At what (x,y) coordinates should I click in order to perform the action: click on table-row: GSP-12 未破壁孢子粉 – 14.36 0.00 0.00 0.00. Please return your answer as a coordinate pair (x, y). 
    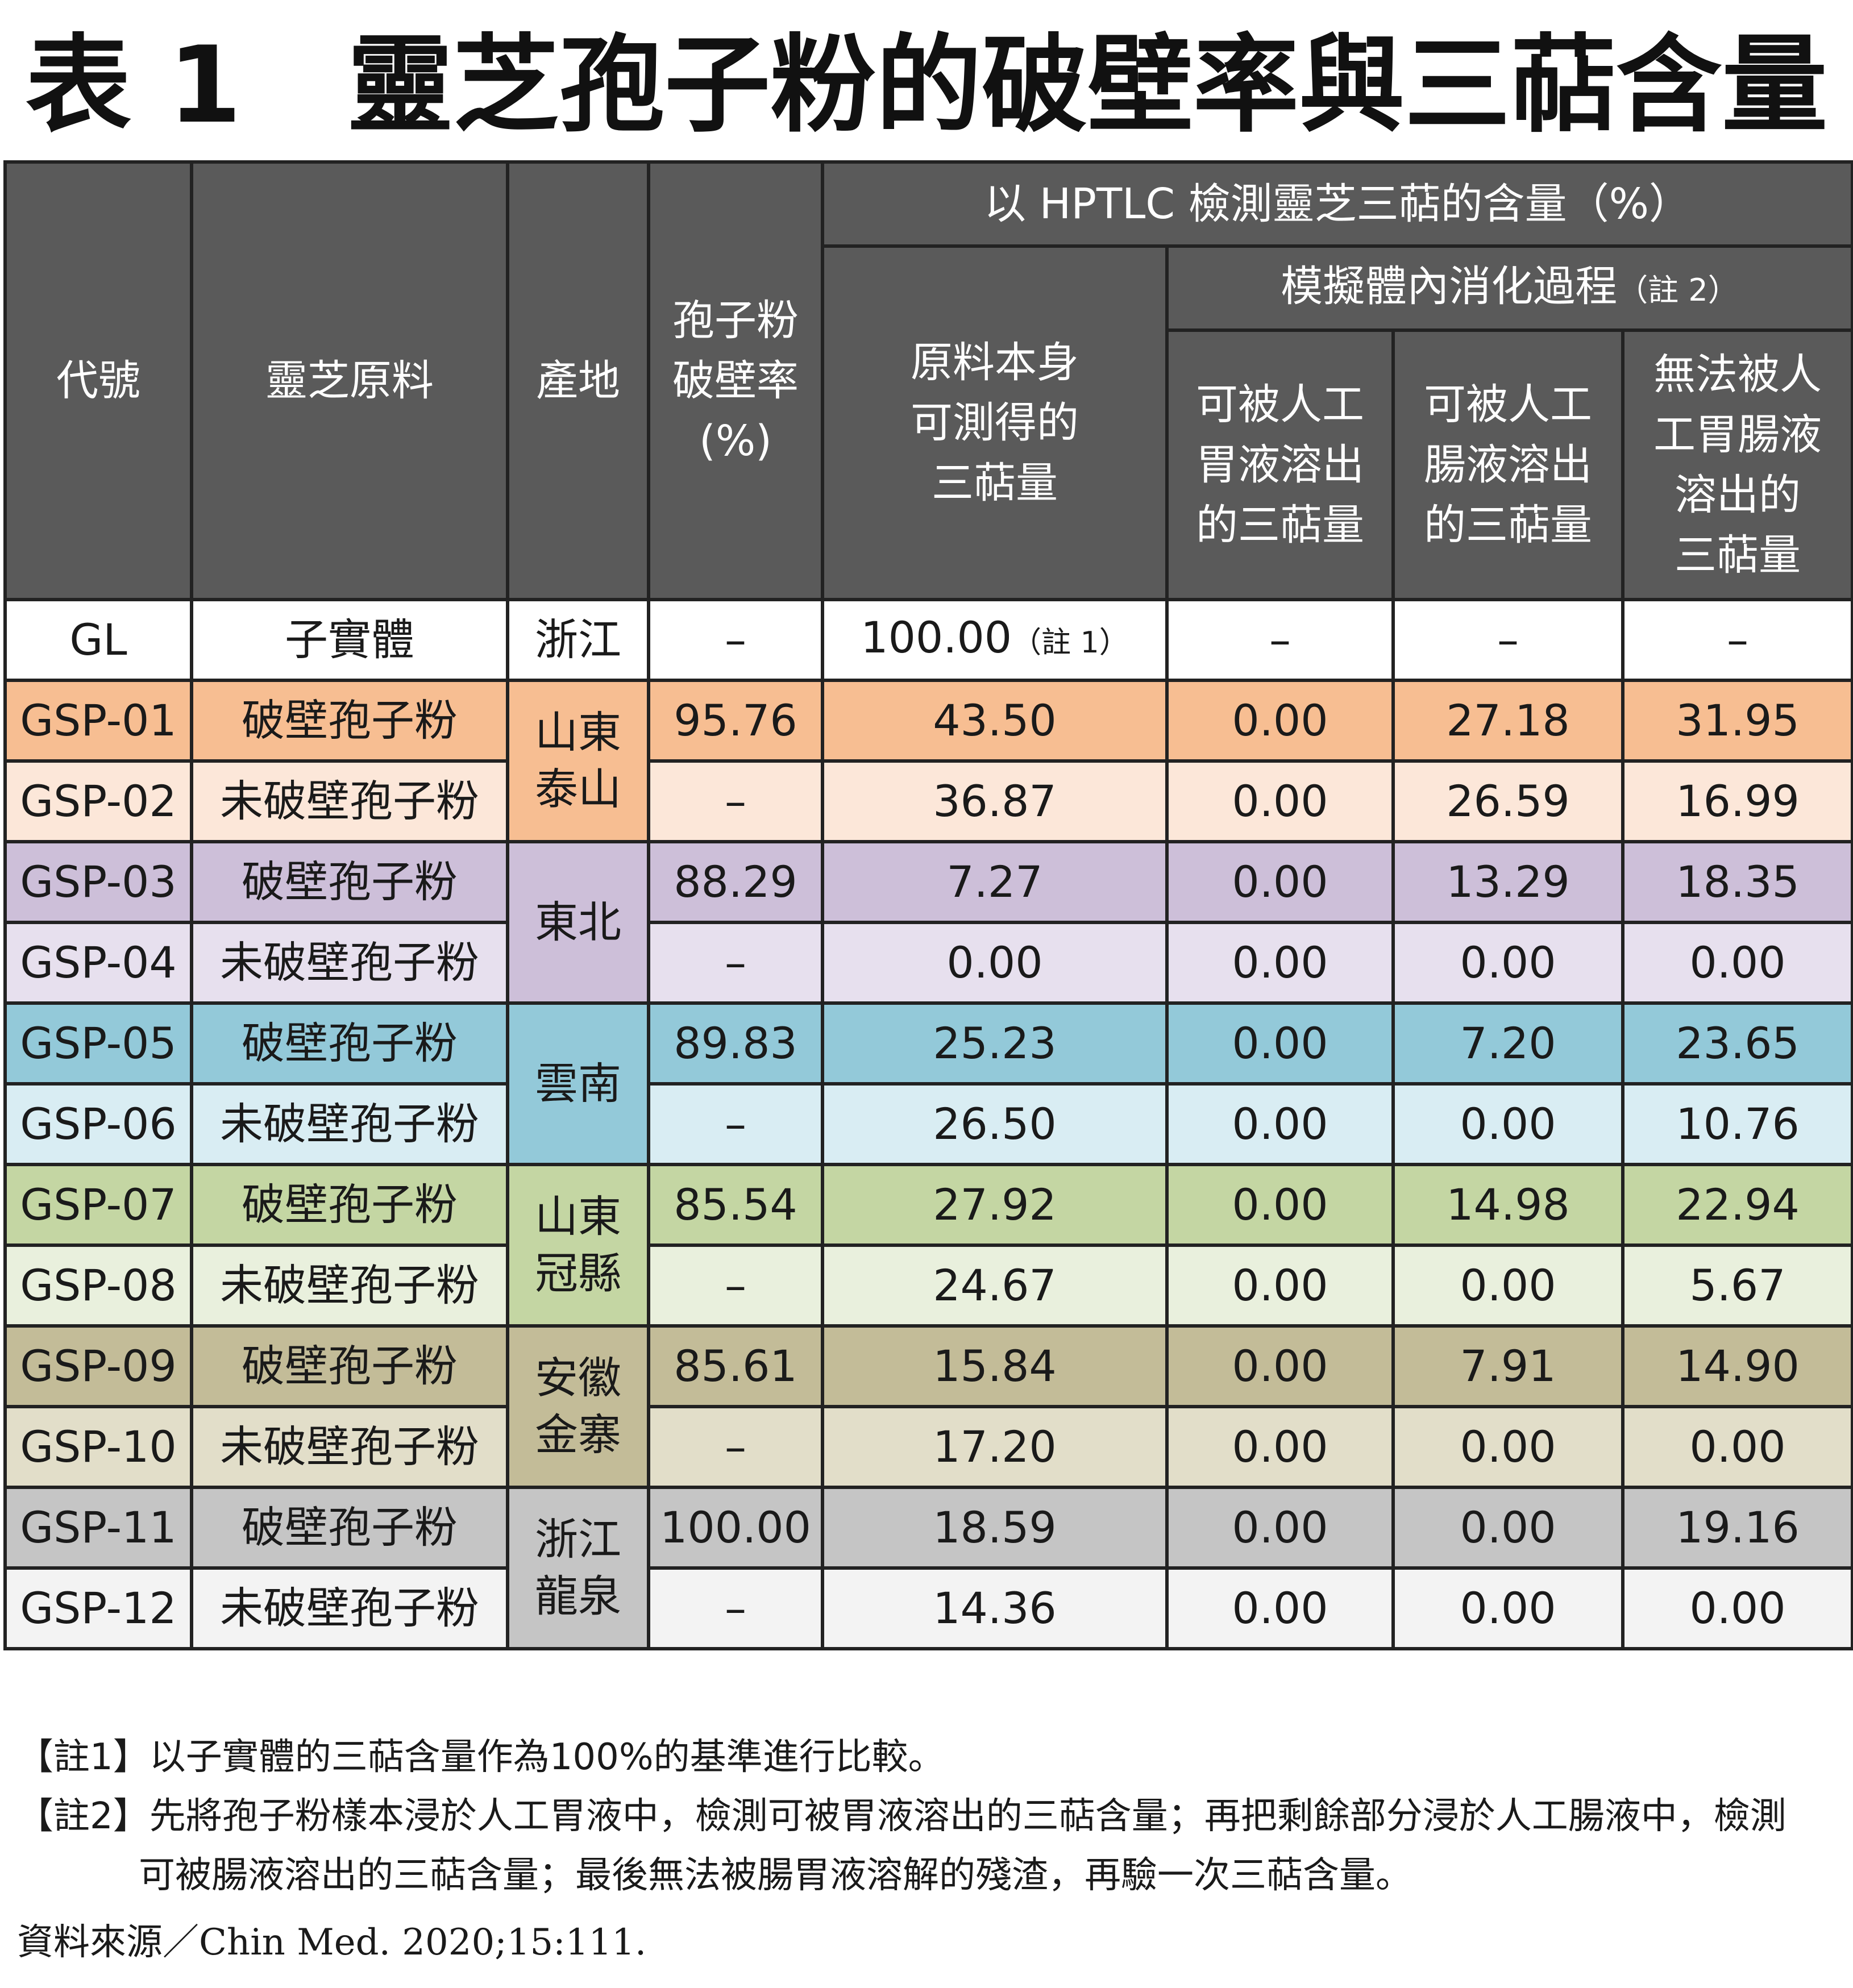
    Looking at the image, I should click on (928, 1608).